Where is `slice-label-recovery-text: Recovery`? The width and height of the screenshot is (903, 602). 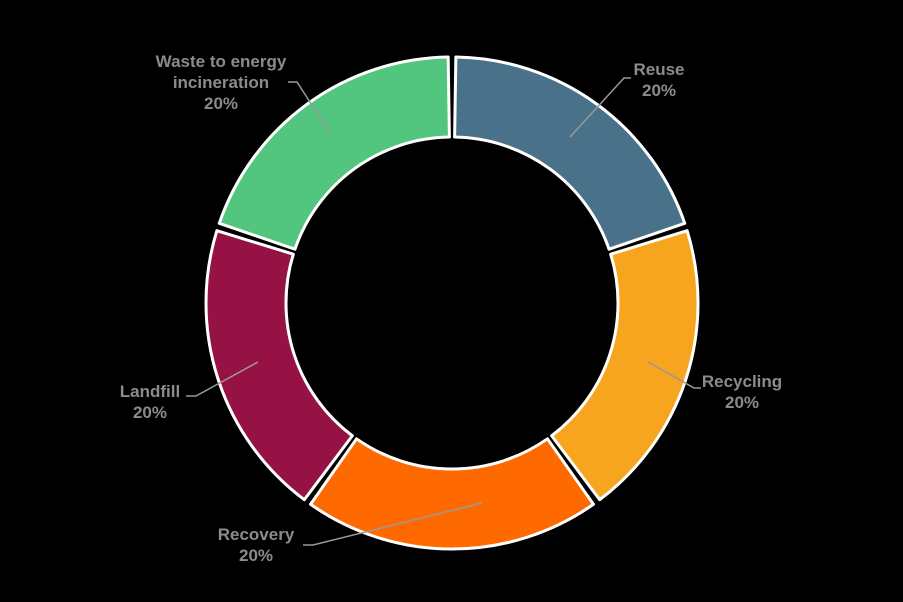
slice-label-recovery-text: Recovery is located at coordinates (256, 534).